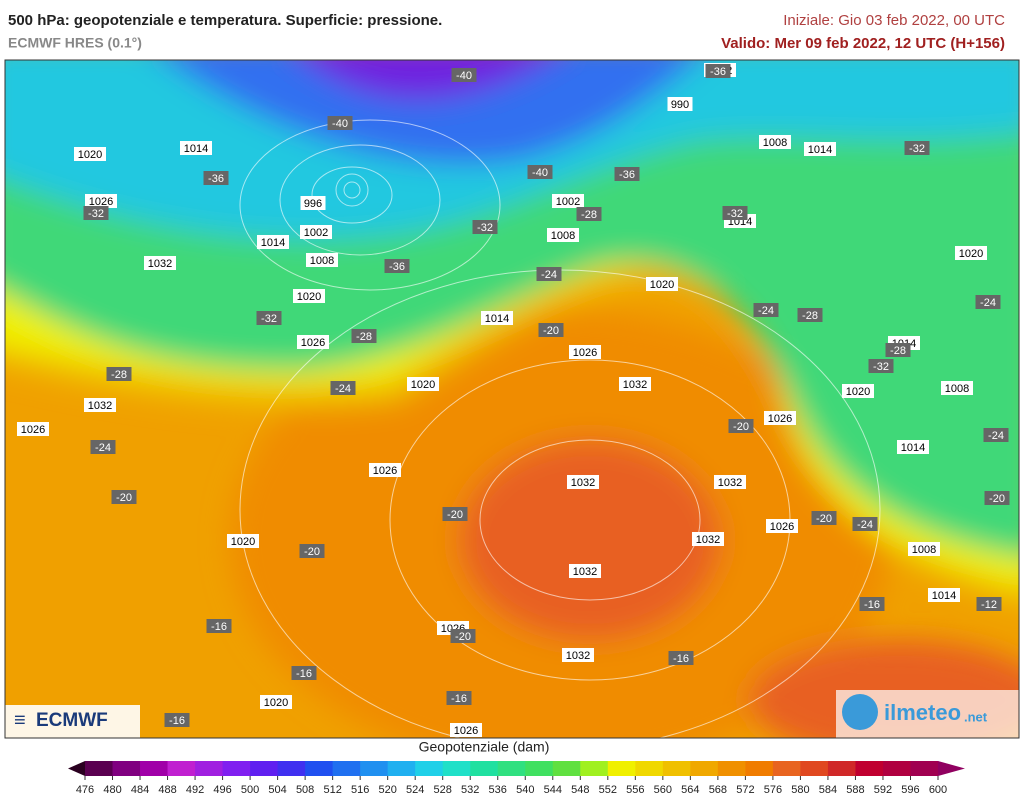 The height and width of the screenshot is (804, 1024). Describe the element at coordinates (340, 124) in the screenshot. I see `temperature-label: -40` at that location.